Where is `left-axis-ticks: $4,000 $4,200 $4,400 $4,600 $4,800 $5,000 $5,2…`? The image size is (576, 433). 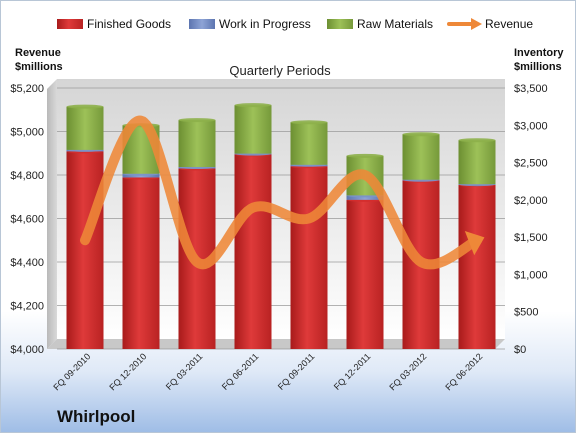 left-axis-ticks: $4,000 $4,200 $4,400 $4,600 $4,800 $5,000 $5,2… is located at coordinates (27, 219).